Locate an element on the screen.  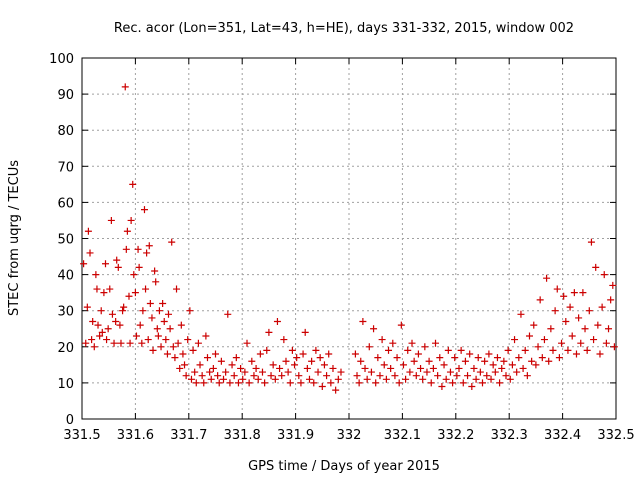
y-tick-label: 10 is located at coordinates (65, 384).